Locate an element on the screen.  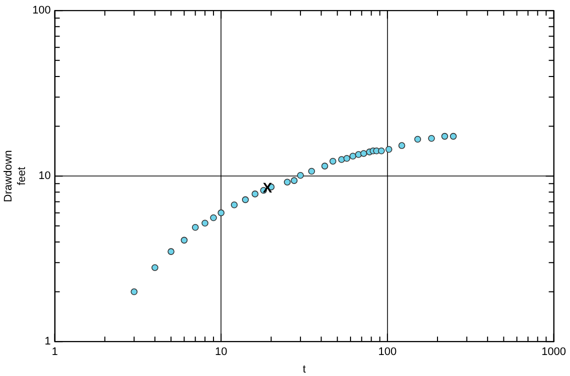
x-tick-label: 1000 is located at coordinates (554, 352).